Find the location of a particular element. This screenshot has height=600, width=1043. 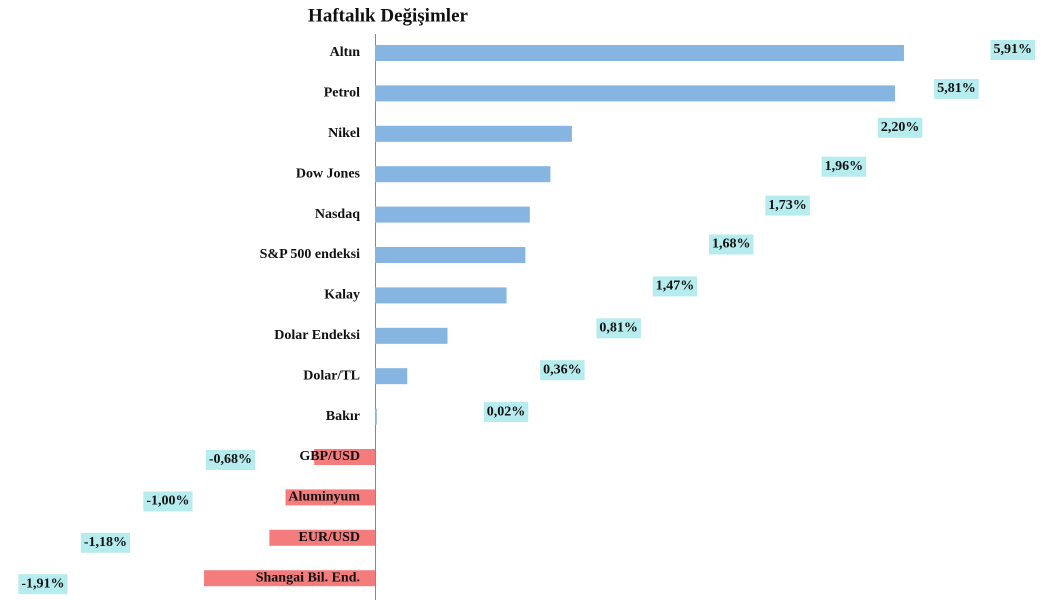

value-label: 0,81% is located at coordinates (618, 328).